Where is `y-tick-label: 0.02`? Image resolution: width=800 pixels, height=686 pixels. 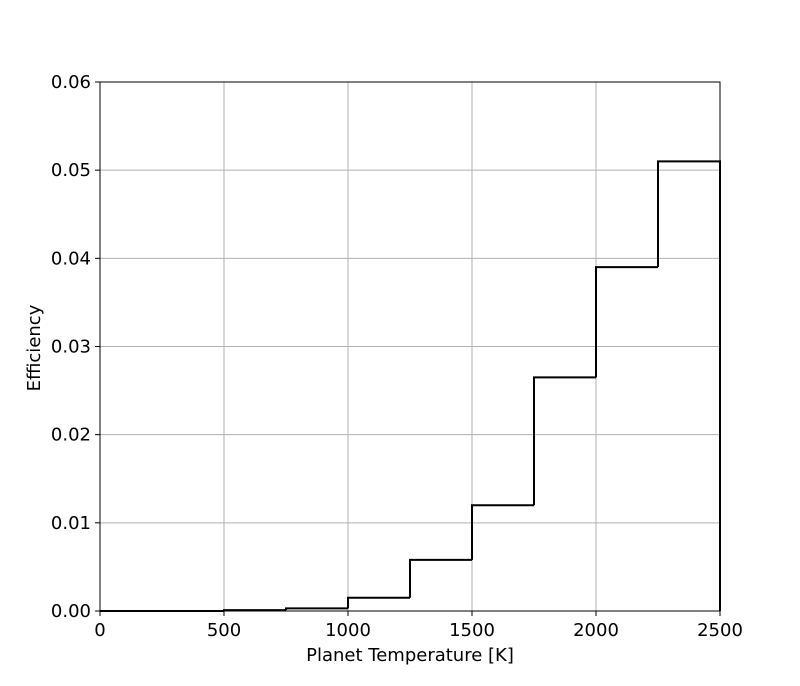 y-tick-label: 0.02 is located at coordinates (71, 435).